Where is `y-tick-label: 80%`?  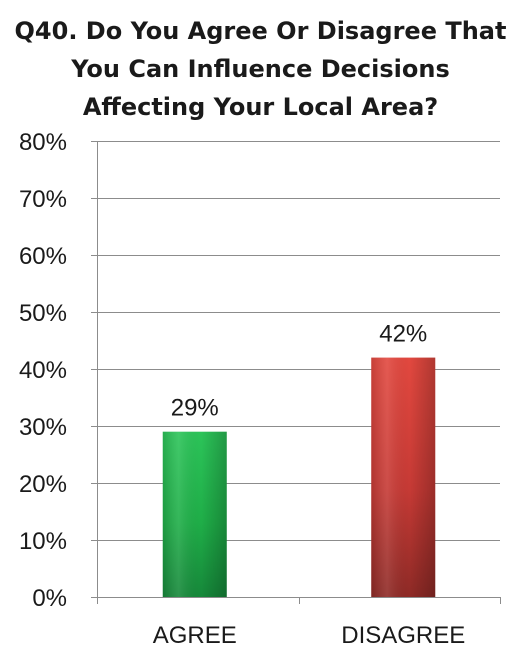
y-tick-label: 80% is located at coordinates (43, 142).